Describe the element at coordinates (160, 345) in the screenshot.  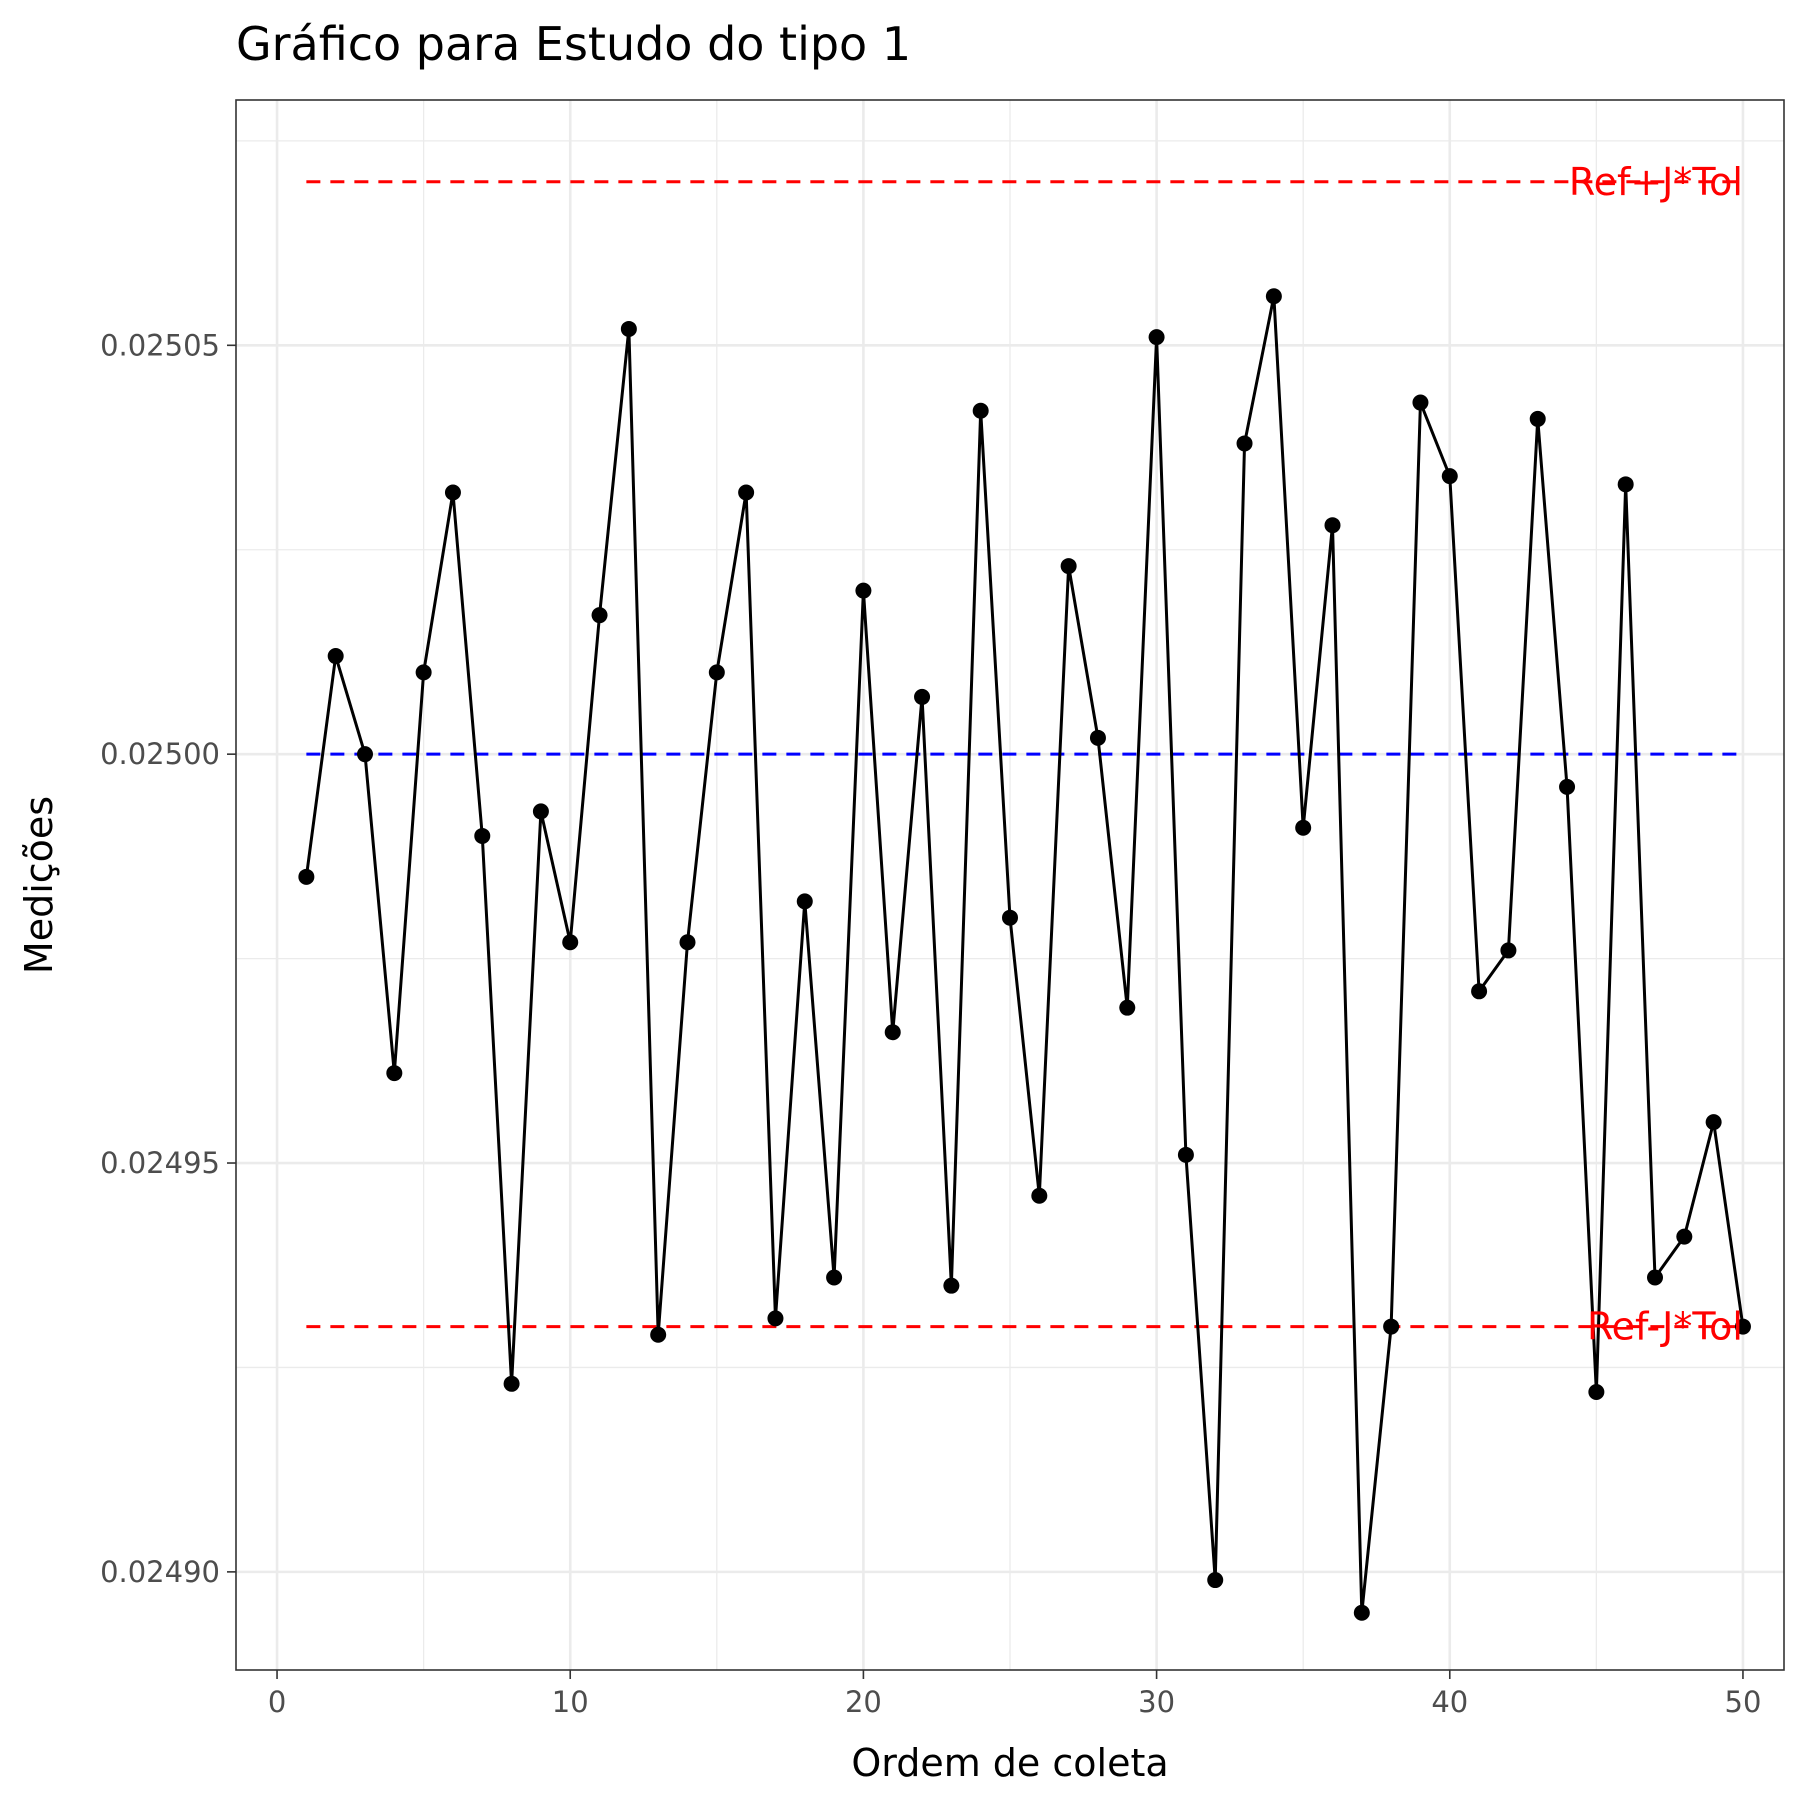
I see `y-tick-label: 0.02505` at that location.